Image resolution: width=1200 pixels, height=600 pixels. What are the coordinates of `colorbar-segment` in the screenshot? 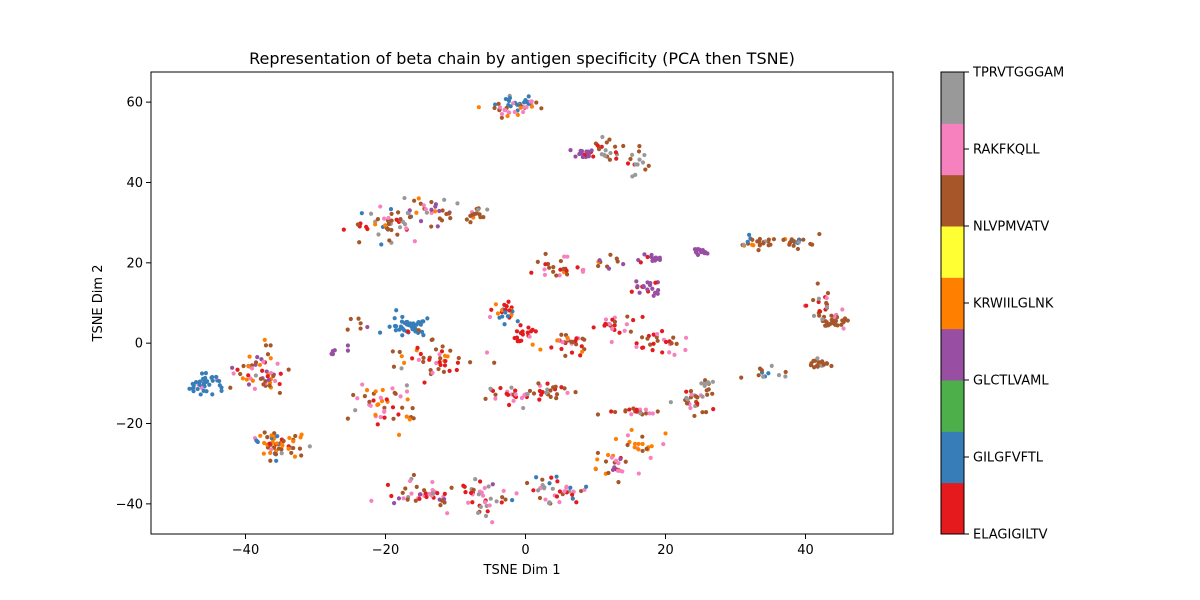 It's located at (952, 303).